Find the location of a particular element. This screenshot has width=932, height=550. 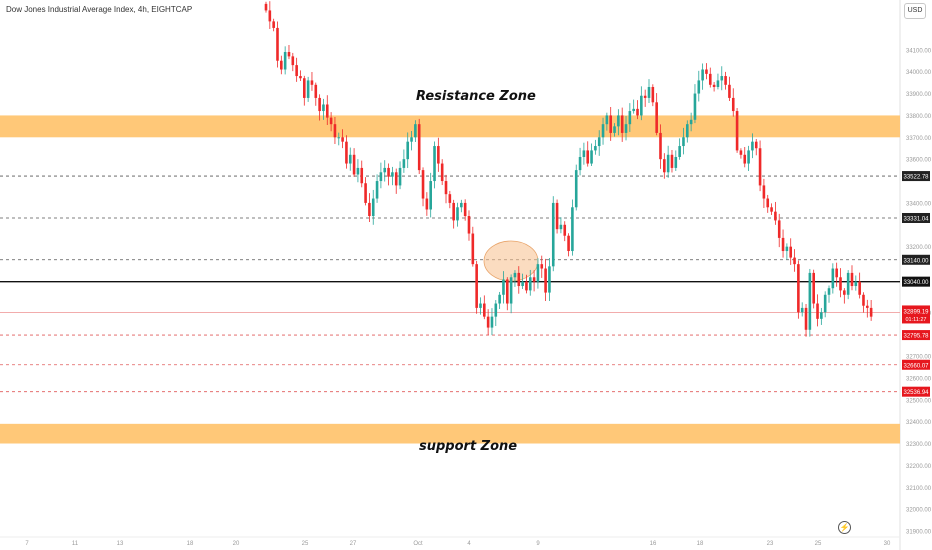

last-price-label: 32899.19 is located at coordinates (916, 312).